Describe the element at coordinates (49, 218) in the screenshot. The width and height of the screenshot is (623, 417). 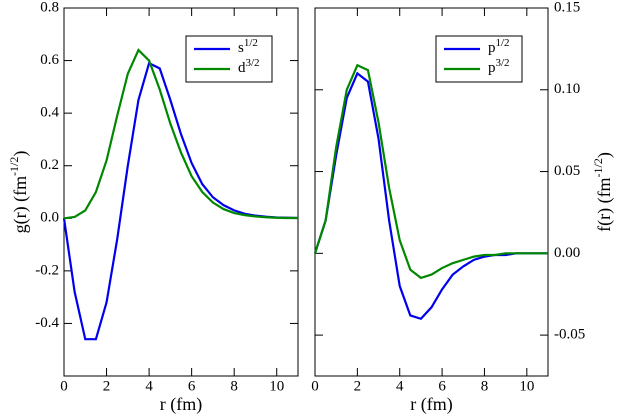
I see `y-tick-label: 0.0` at that location.